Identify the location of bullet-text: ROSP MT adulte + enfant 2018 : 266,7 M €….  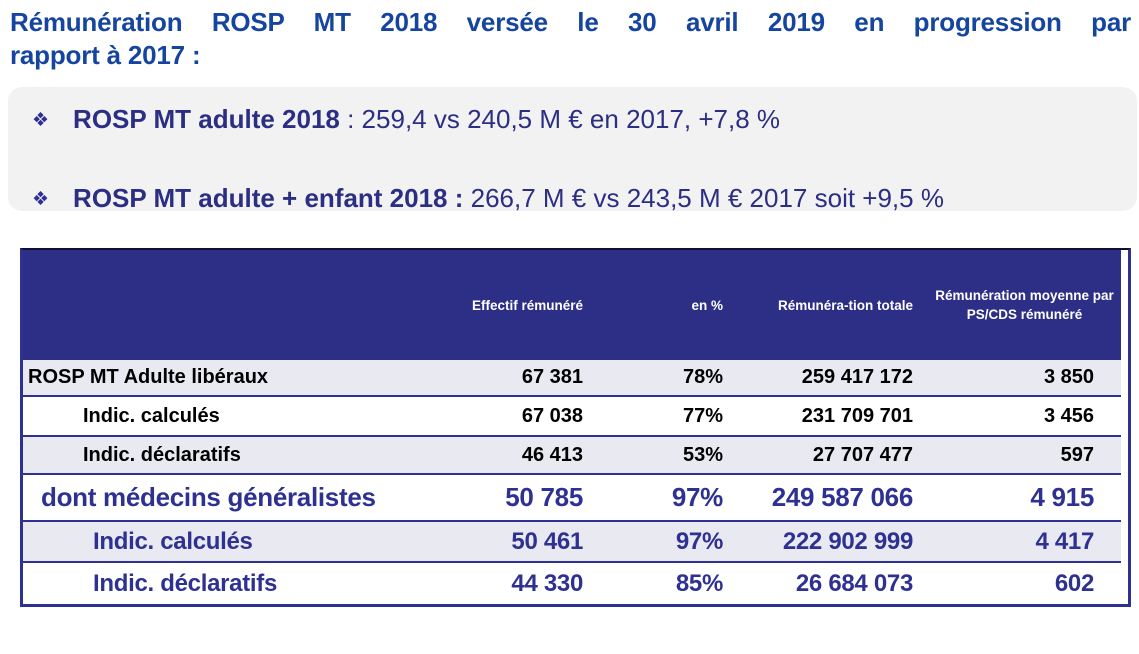
(508, 198).